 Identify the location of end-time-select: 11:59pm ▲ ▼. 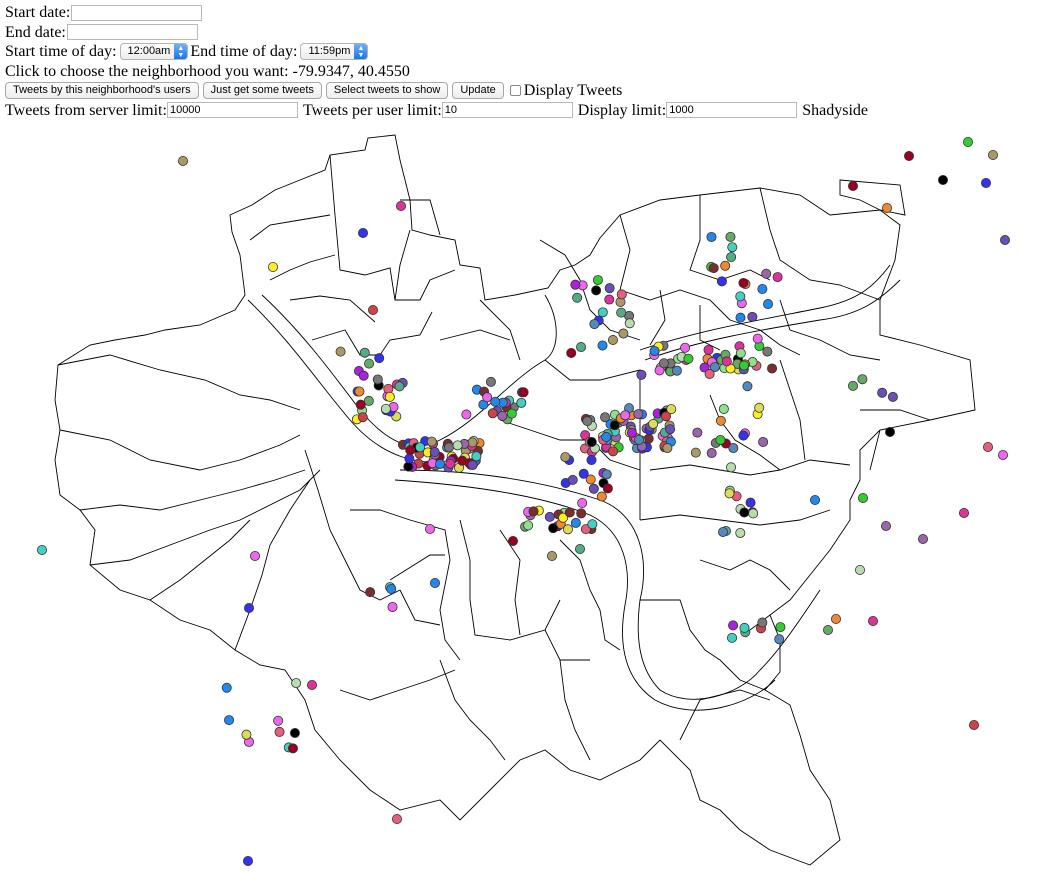
(334, 52).